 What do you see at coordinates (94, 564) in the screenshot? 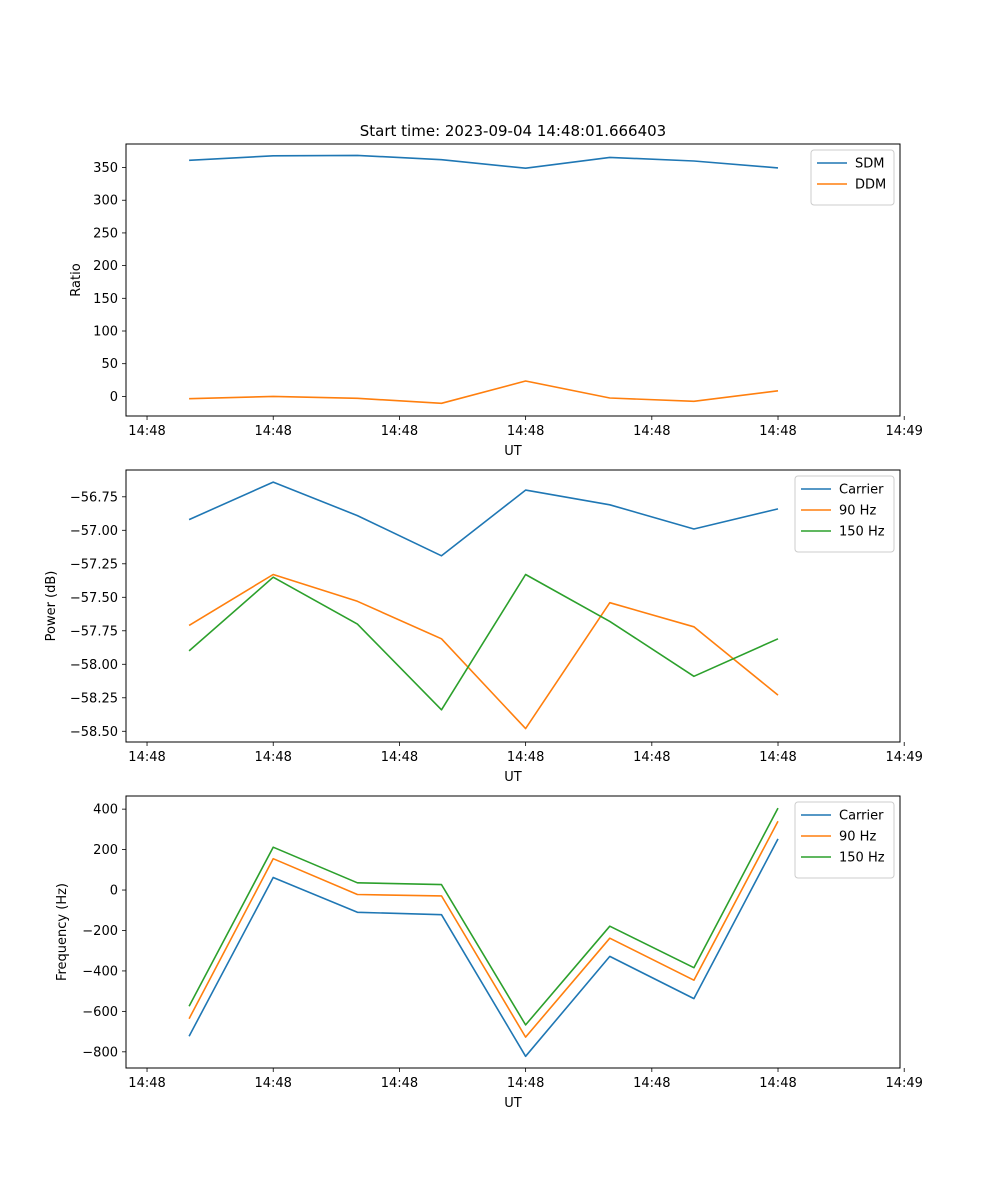
I see `y-tick-label: −57.25` at bounding box center [94, 564].